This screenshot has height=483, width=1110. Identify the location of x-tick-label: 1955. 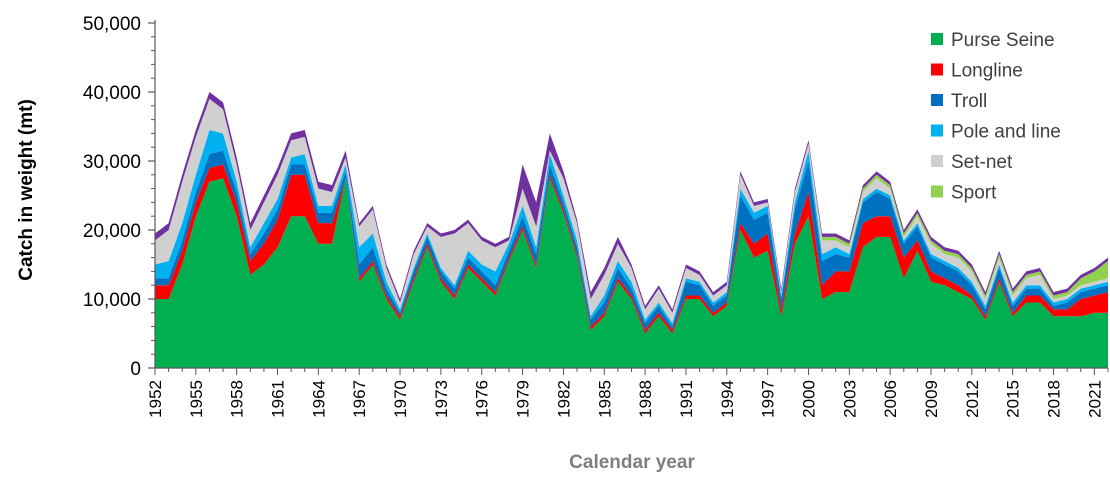
(196, 399).